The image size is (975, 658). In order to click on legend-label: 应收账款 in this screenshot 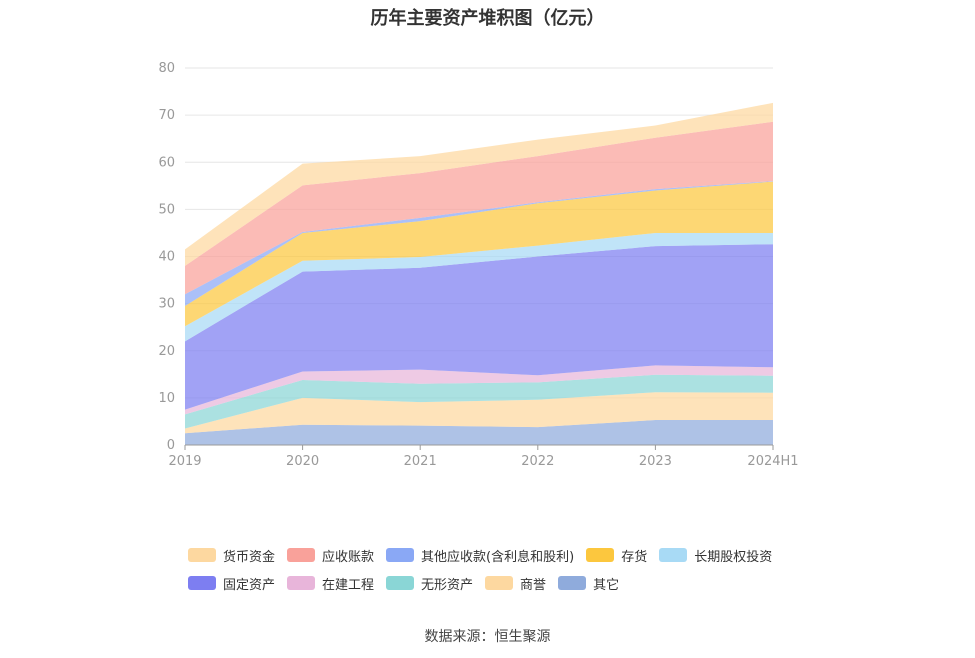, I will do `click(348, 557)`.